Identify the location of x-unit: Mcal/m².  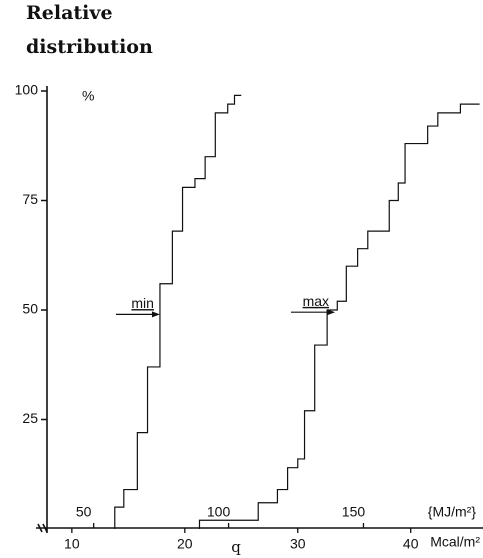
(455, 542).